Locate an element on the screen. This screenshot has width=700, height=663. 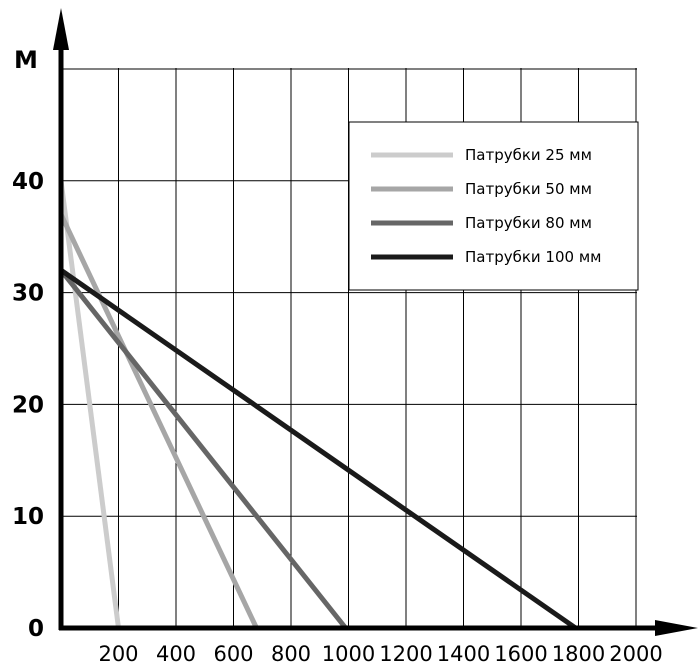
x-tick-label: 400 is located at coordinates (176, 652).